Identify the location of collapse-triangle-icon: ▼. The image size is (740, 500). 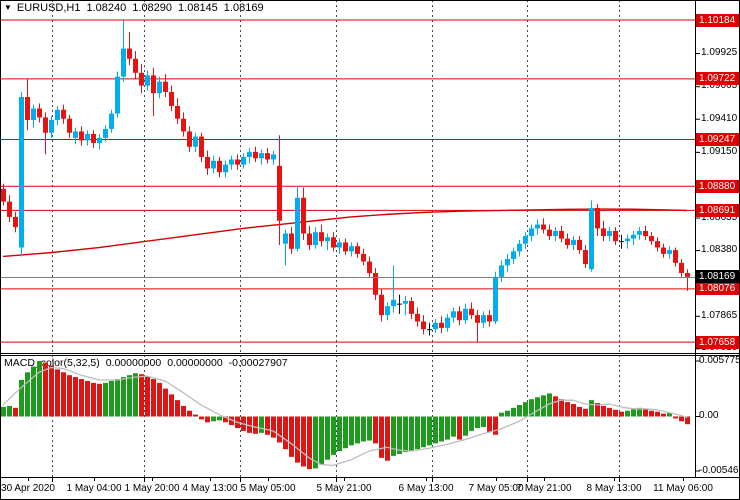
(8, 7).